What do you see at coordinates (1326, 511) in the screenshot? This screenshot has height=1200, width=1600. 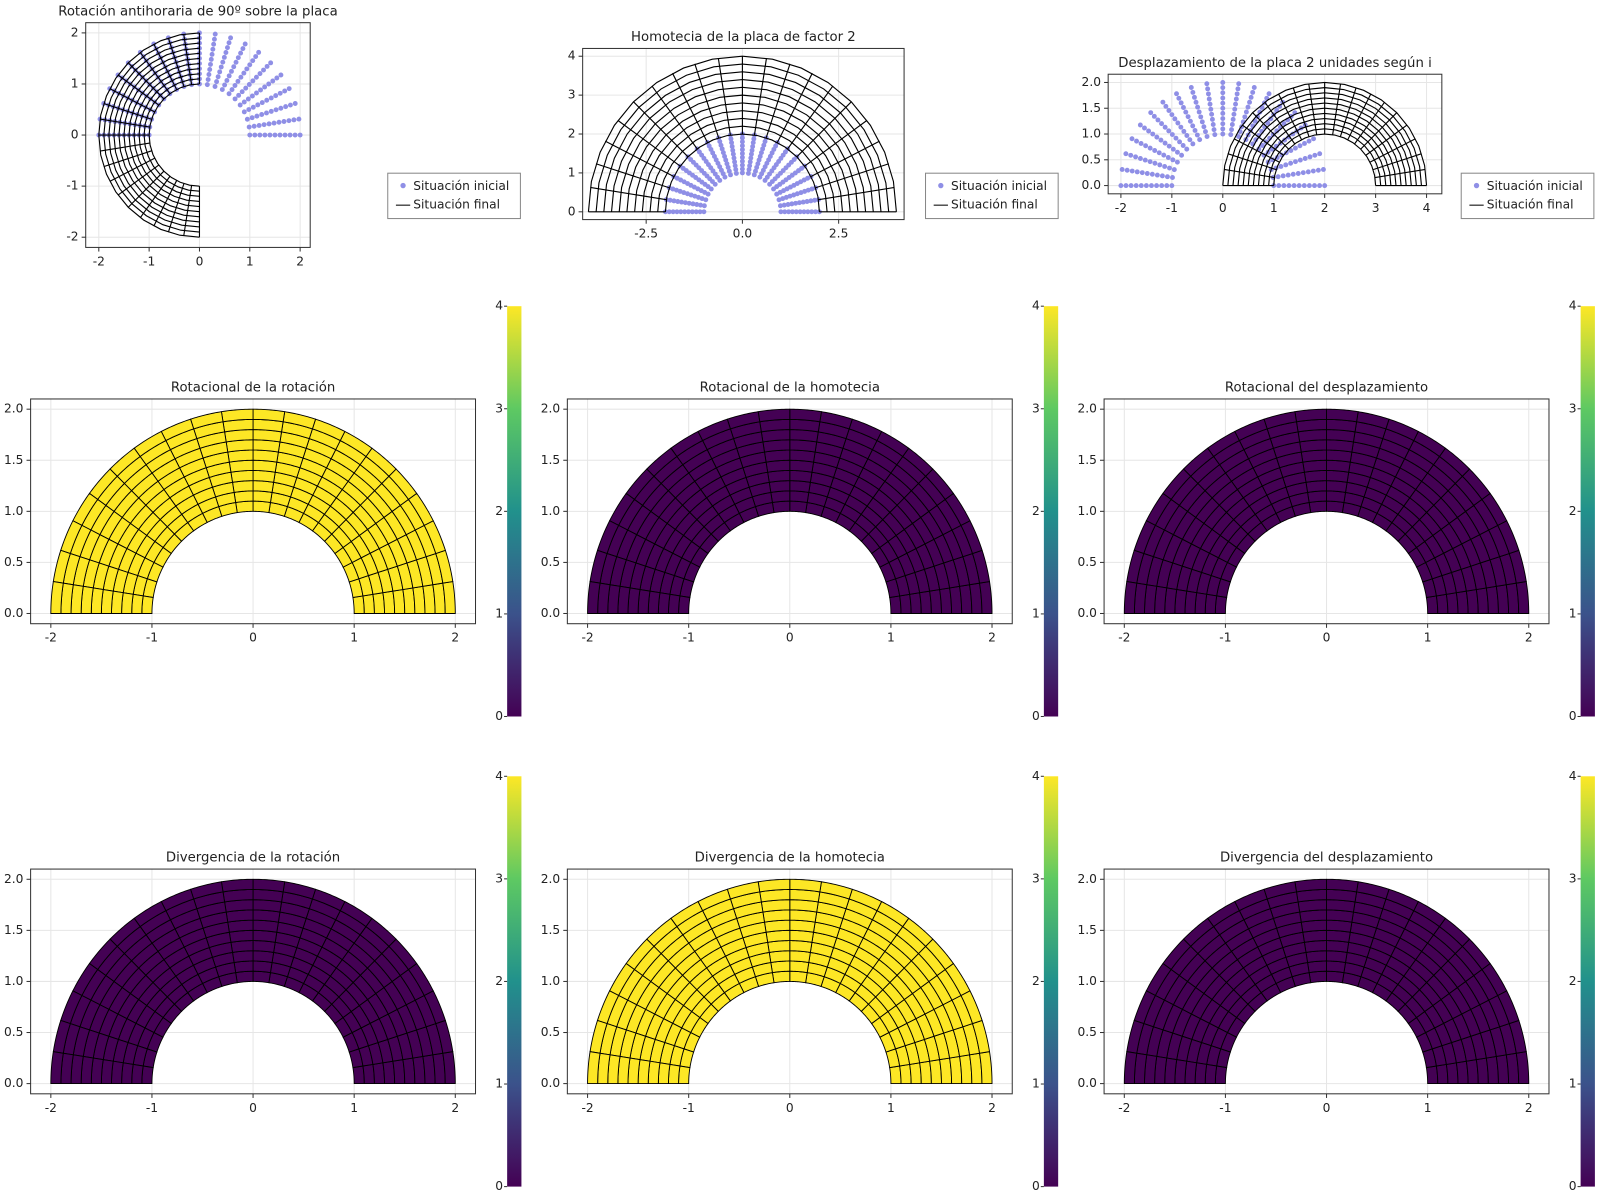 I see `plot-frame` at bounding box center [1326, 511].